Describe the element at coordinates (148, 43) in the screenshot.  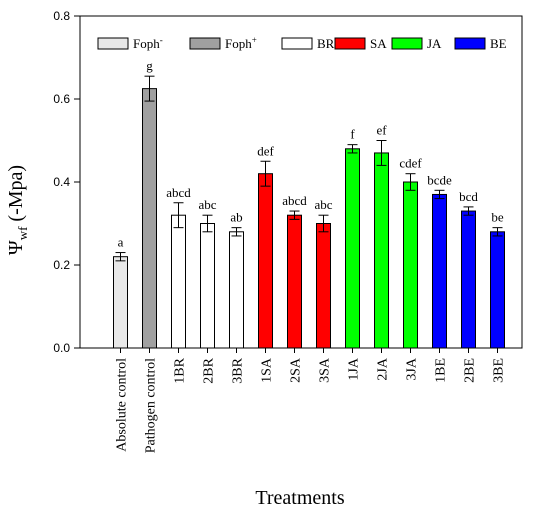
I see `legend-label: Foph-` at that location.